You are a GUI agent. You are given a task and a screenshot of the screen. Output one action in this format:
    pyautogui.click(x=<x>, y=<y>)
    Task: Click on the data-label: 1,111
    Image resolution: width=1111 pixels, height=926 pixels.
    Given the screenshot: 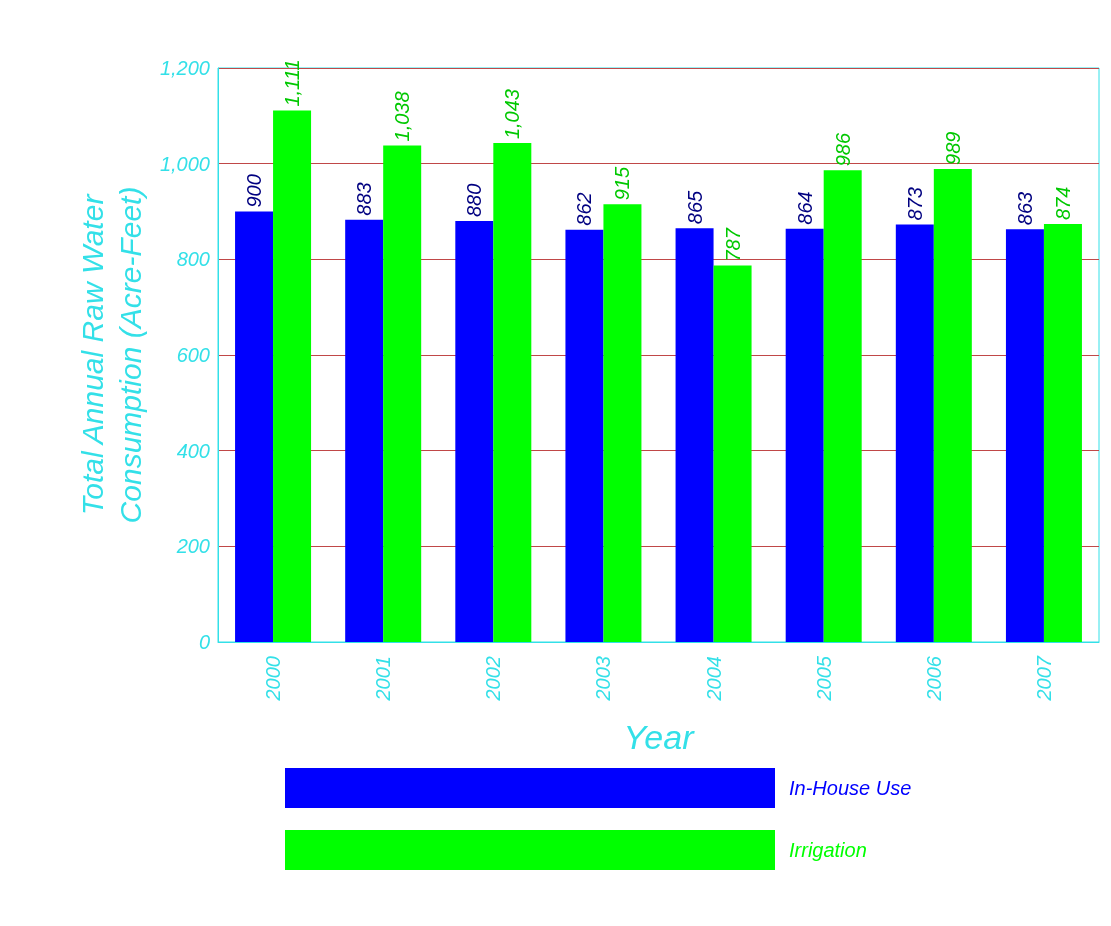 What is the action you would take?
    pyautogui.click(x=292, y=83)
    